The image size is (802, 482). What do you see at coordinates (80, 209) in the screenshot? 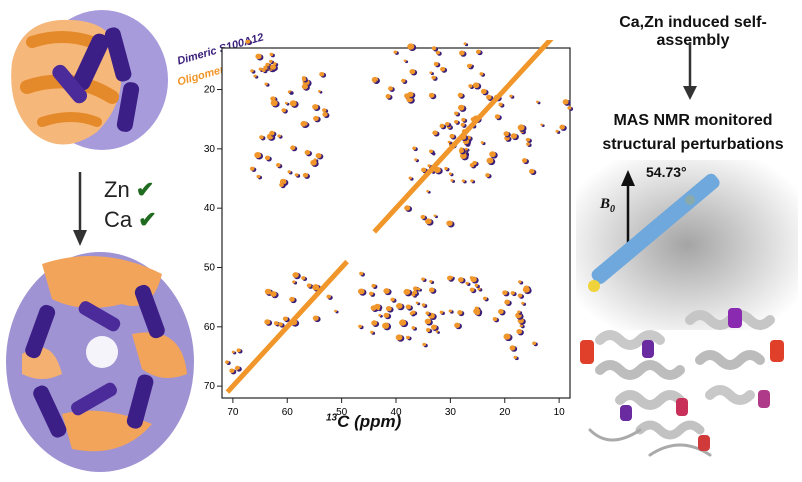
I see `down-arrow-icon` at bounding box center [80, 209].